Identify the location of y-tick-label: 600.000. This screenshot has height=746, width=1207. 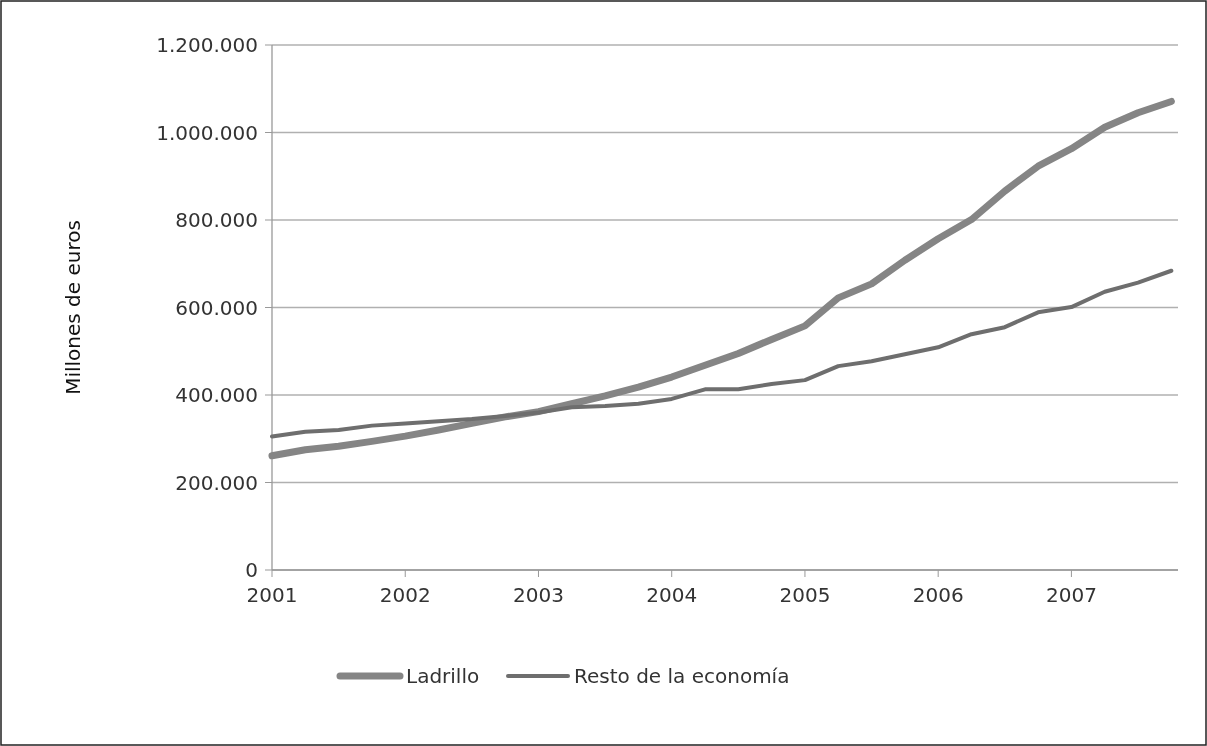
(216, 307).